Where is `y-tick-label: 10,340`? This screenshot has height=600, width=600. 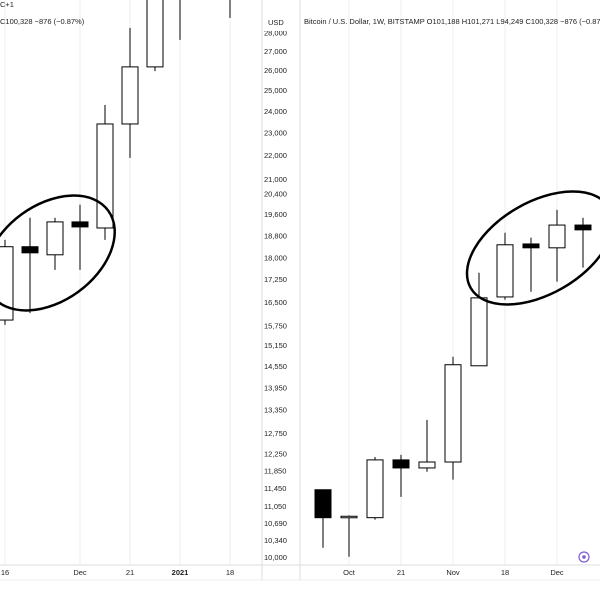
y-tick-label: 10,340 is located at coordinates (275, 540).